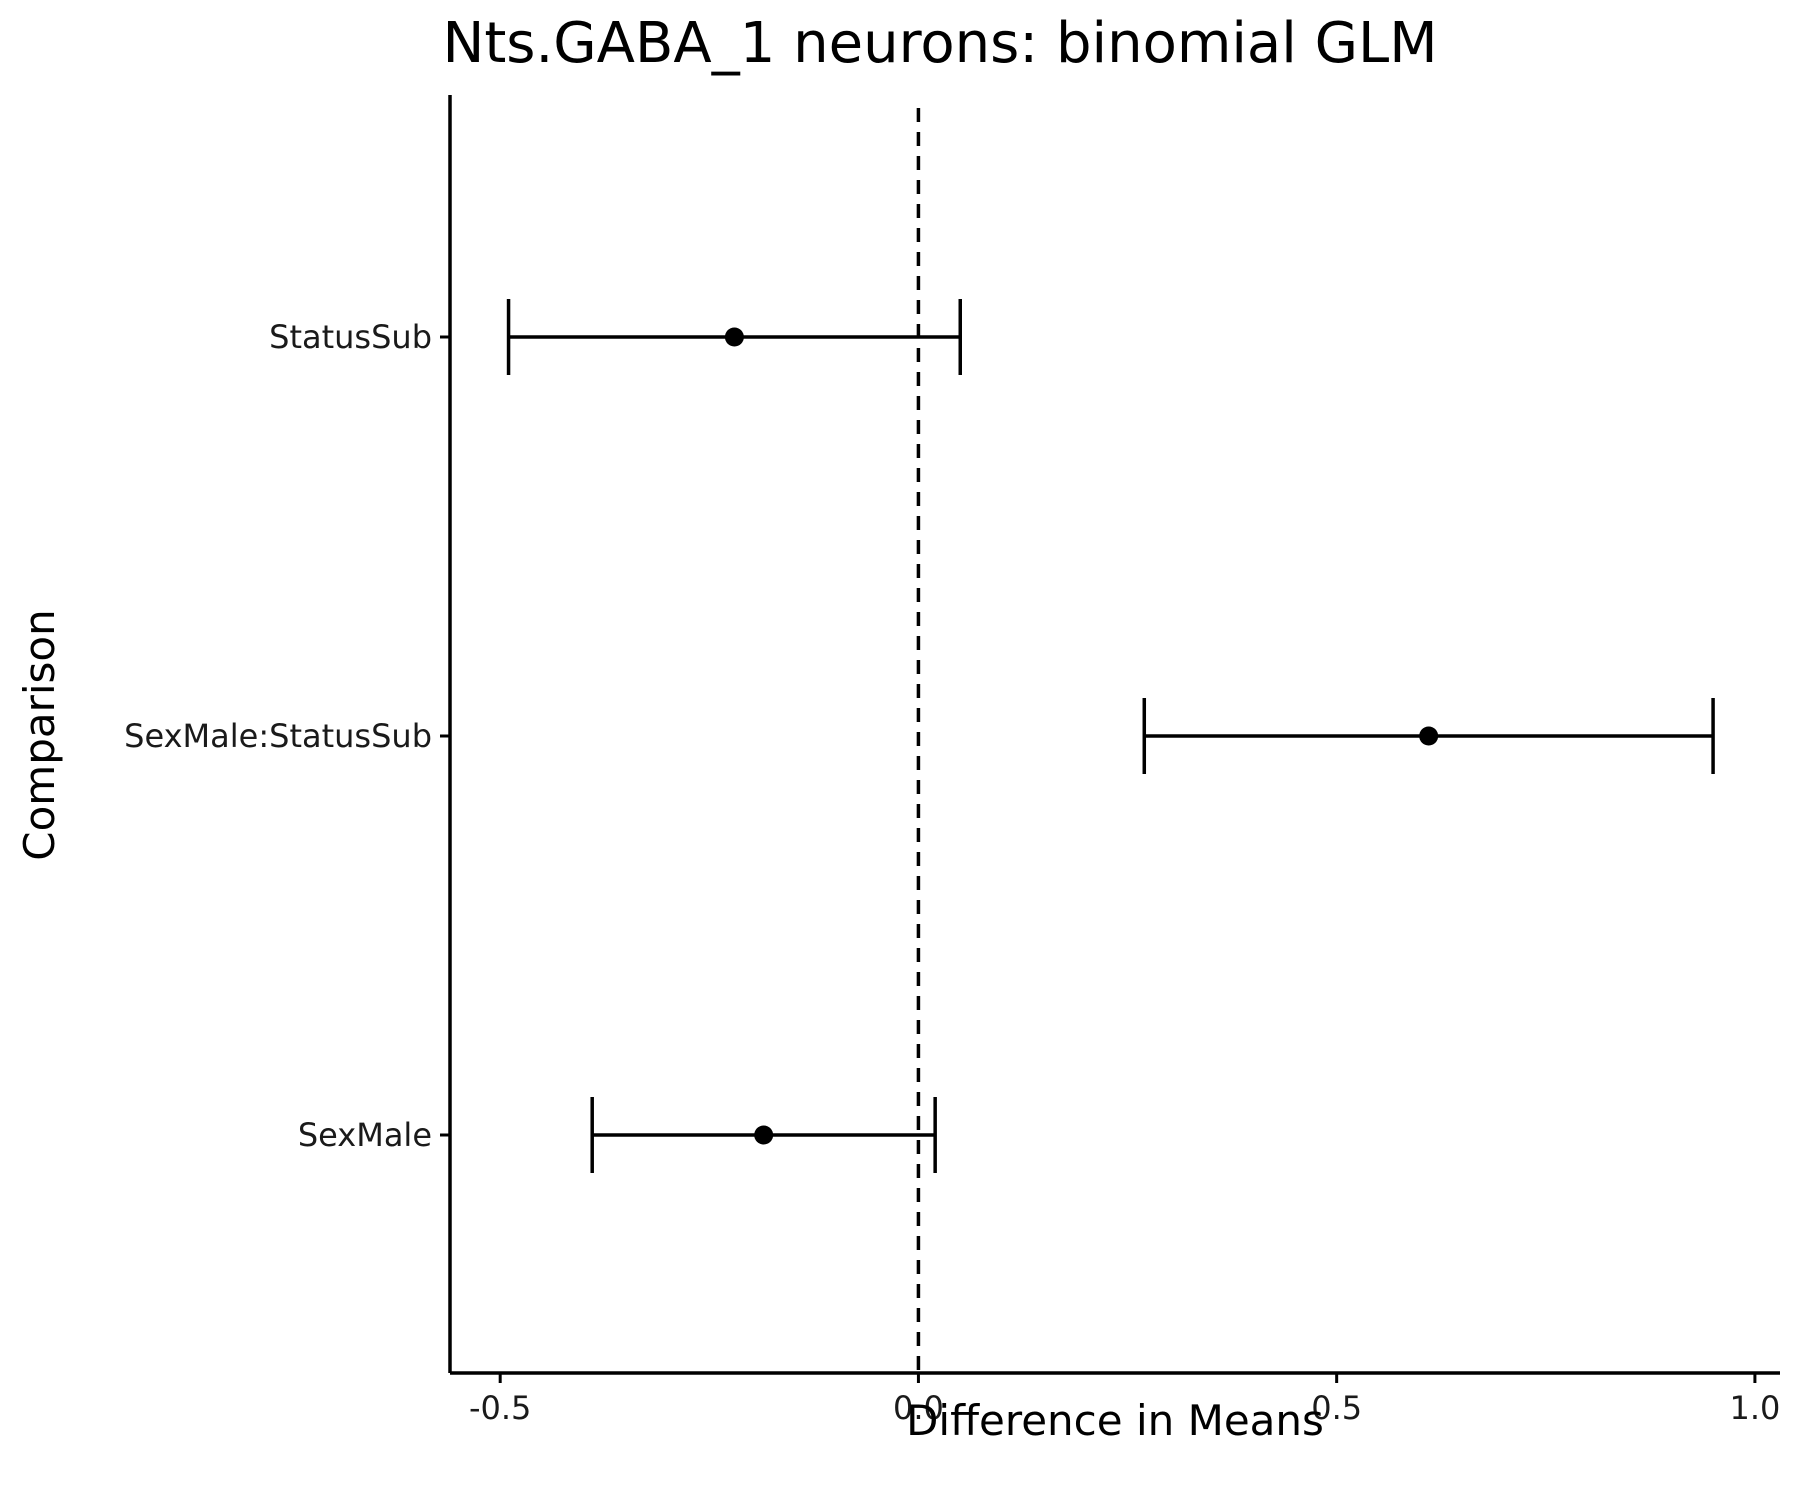  I want to click on x-axis-title: Difference in Means, so click(1115, 1420).